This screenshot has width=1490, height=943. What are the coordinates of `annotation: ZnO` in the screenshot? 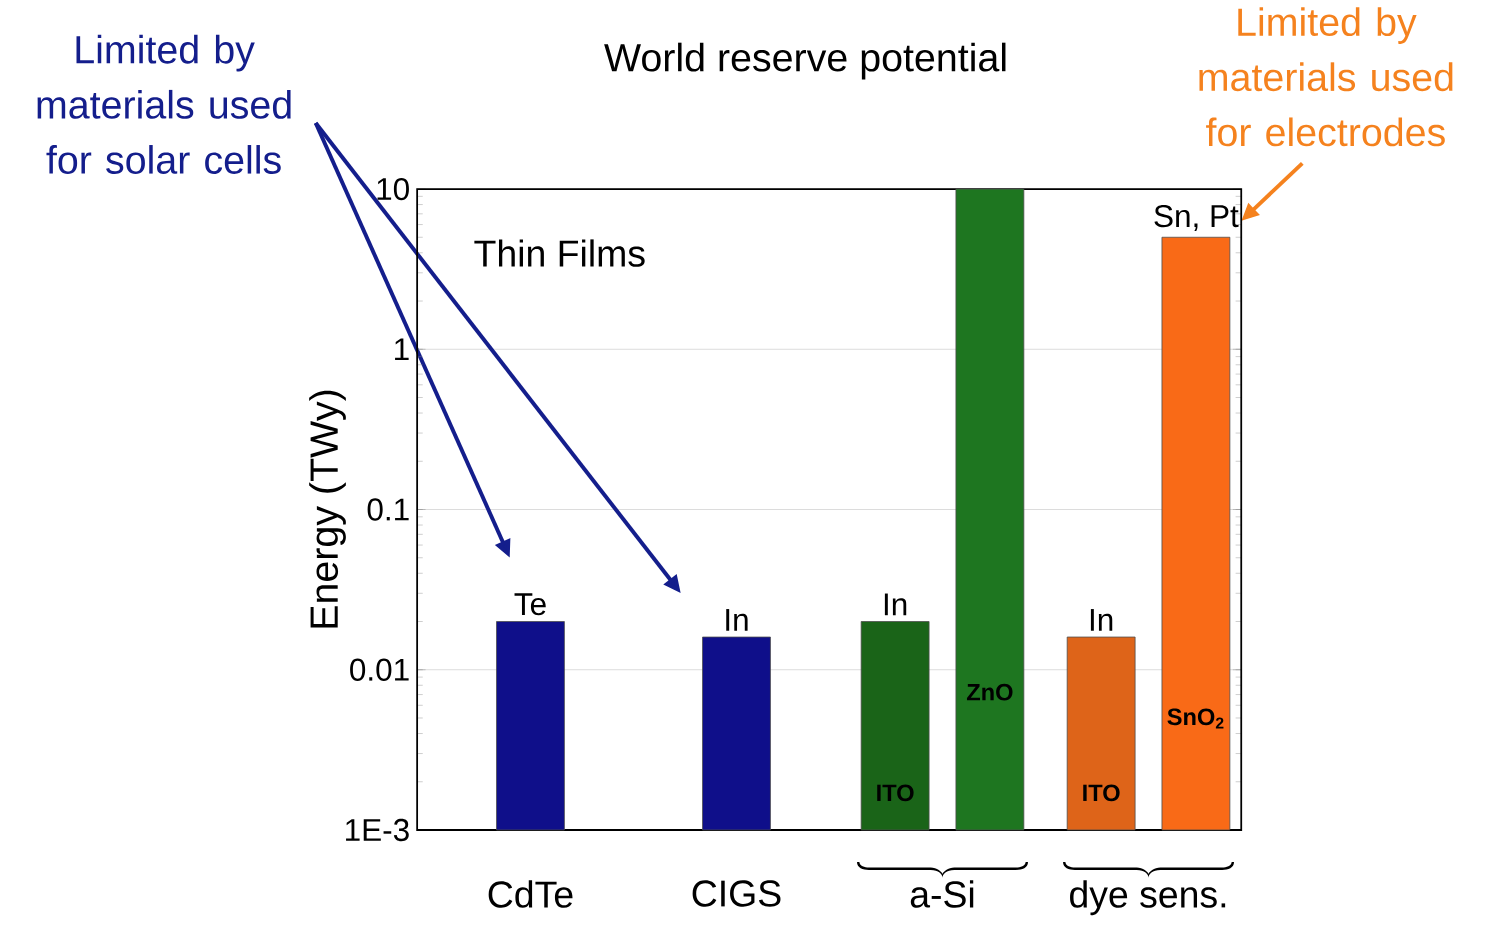 It's located at (989, 692).